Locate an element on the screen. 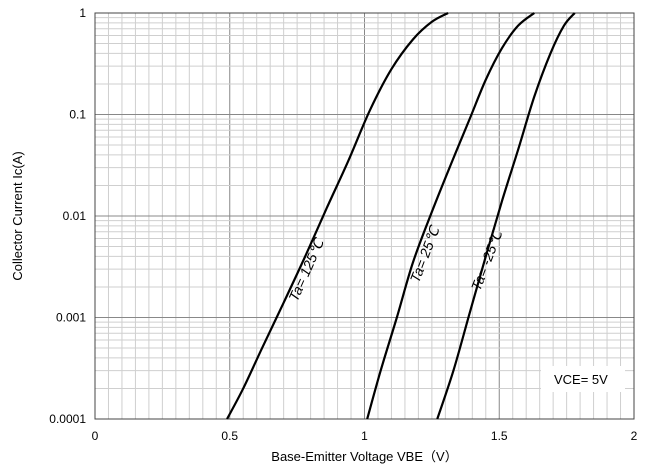 This screenshot has width=653, height=470. y-axis-label: Collector Current Ic(A) is located at coordinates (17, 215).